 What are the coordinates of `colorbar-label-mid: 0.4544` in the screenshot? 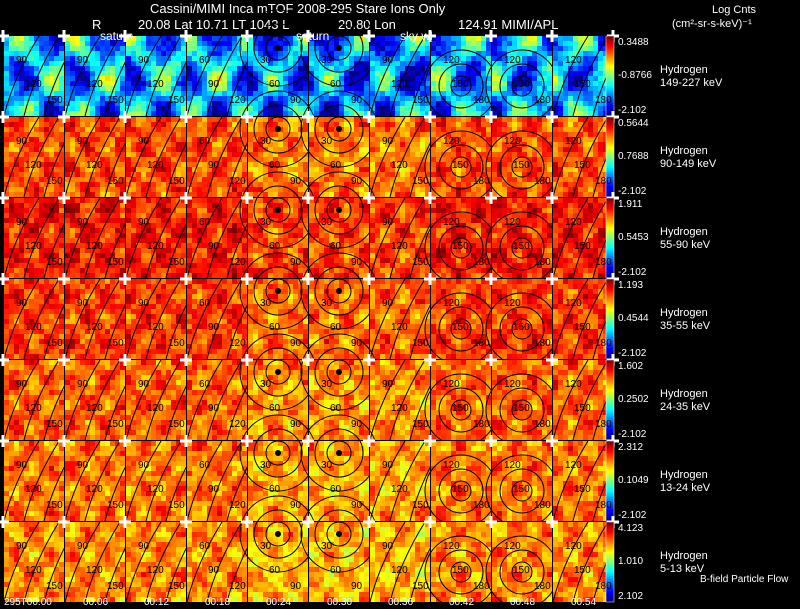 It's located at (633, 318).